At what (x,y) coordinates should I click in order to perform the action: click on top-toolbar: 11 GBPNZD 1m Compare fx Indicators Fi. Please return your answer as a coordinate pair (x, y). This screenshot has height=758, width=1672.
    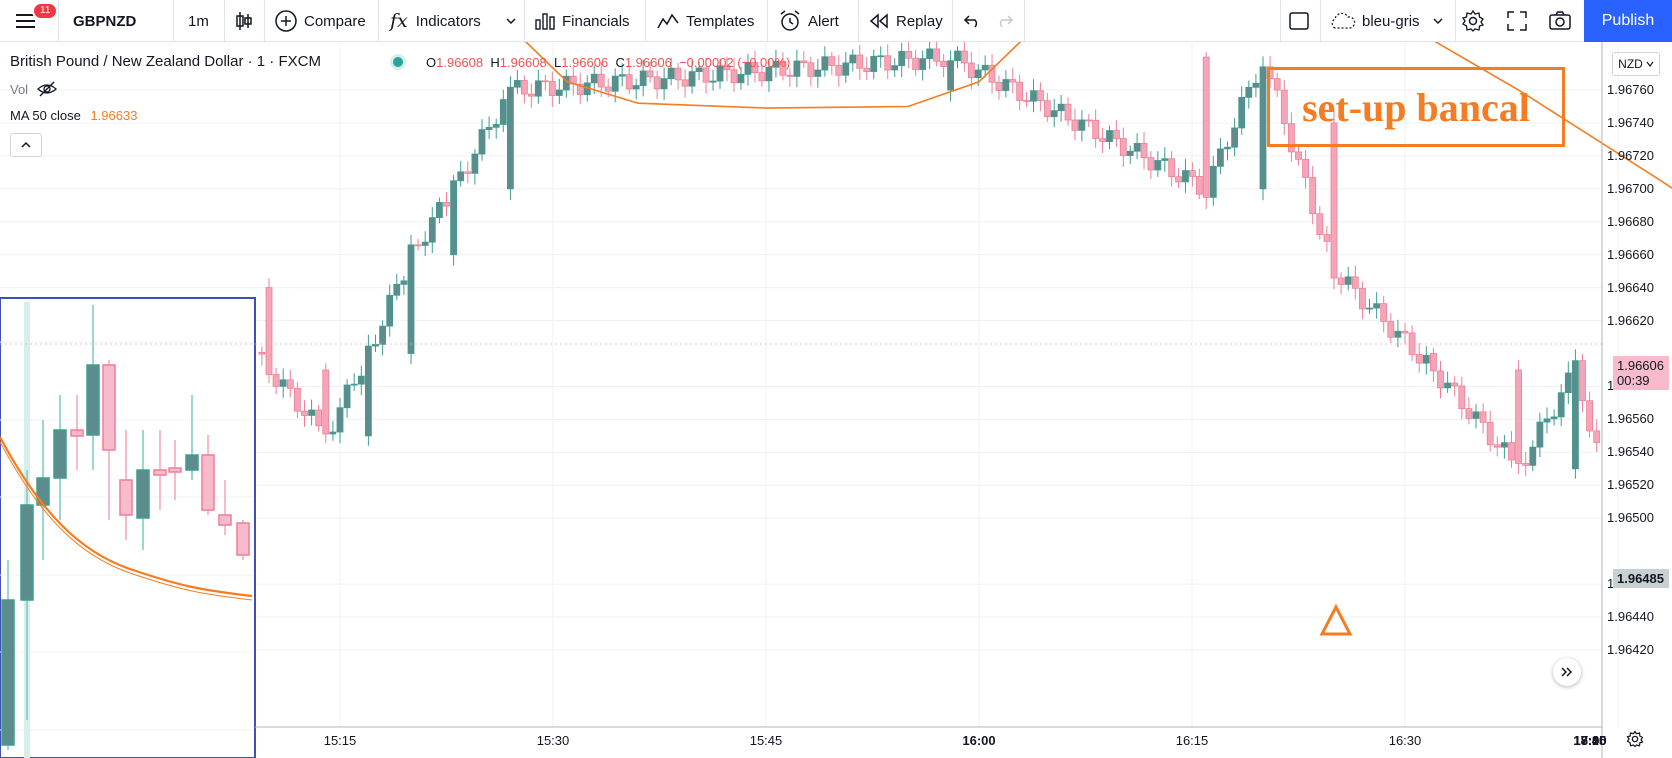
    Looking at the image, I should click on (836, 21).